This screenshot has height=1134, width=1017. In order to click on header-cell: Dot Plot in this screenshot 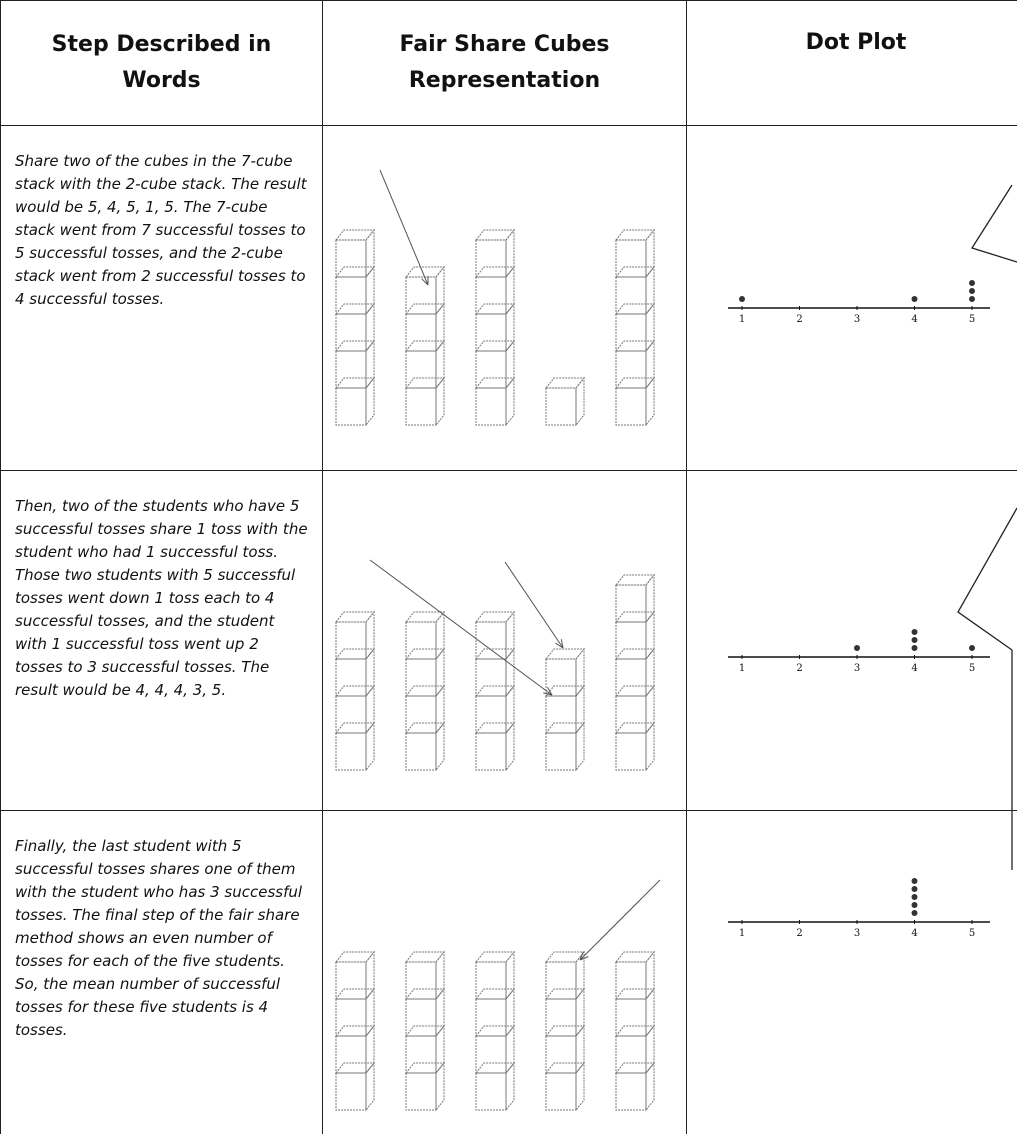, I will do `click(851, 63)`.